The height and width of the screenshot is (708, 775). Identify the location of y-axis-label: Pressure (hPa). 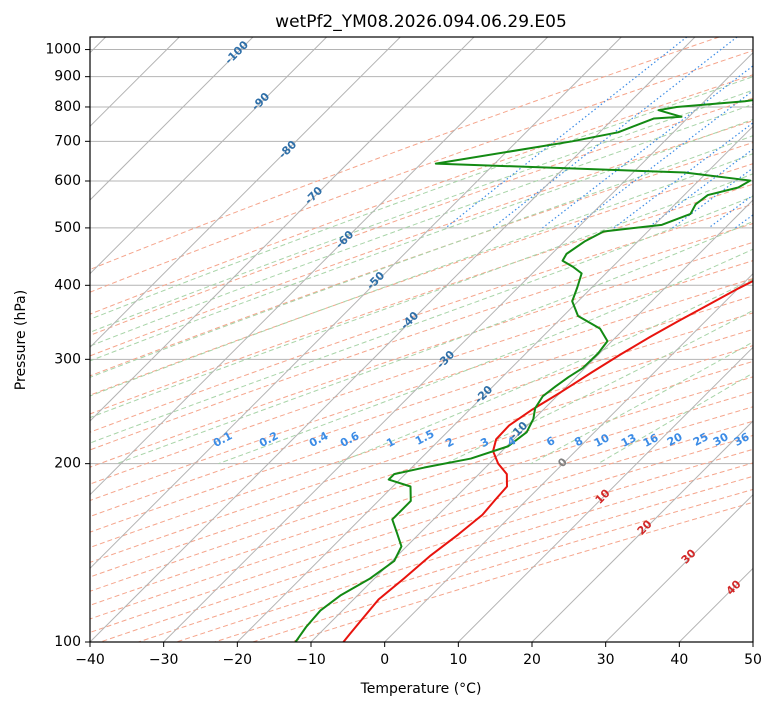
(21, 340).